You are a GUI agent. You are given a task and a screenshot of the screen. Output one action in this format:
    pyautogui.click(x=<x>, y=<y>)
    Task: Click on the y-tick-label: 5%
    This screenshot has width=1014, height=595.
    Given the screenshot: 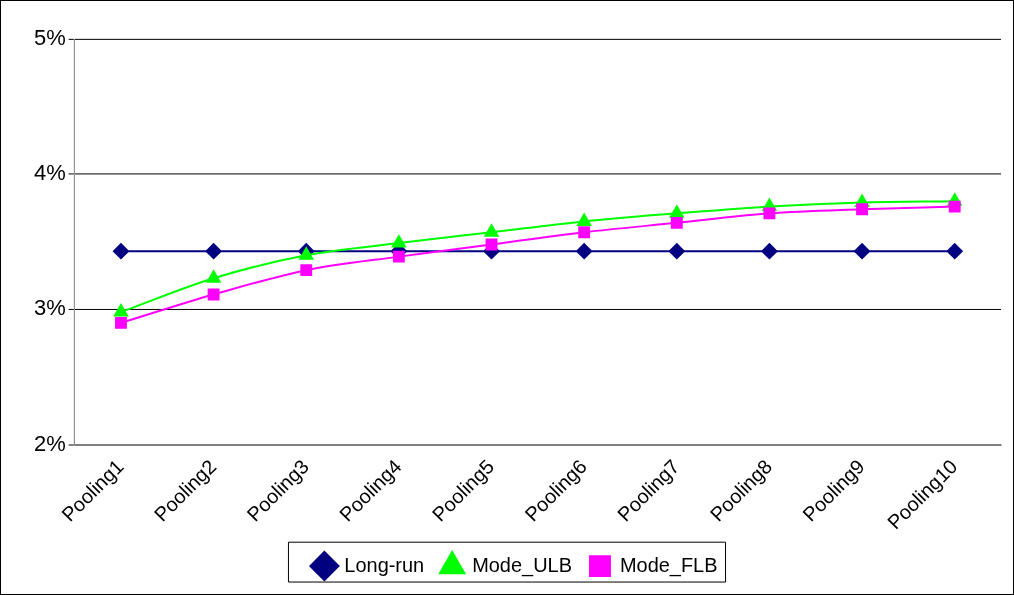 What is the action you would take?
    pyautogui.click(x=49, y=37)
    